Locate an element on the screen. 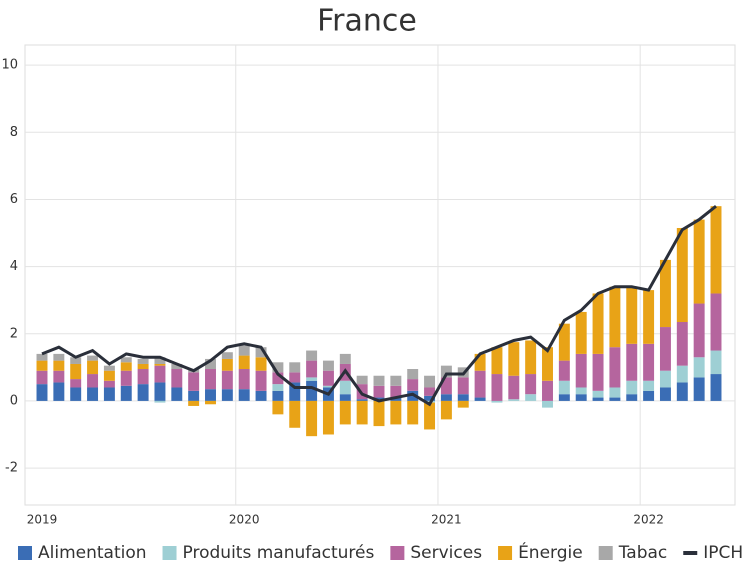  legend-label: Tabac is located at coordinates (643, 553).